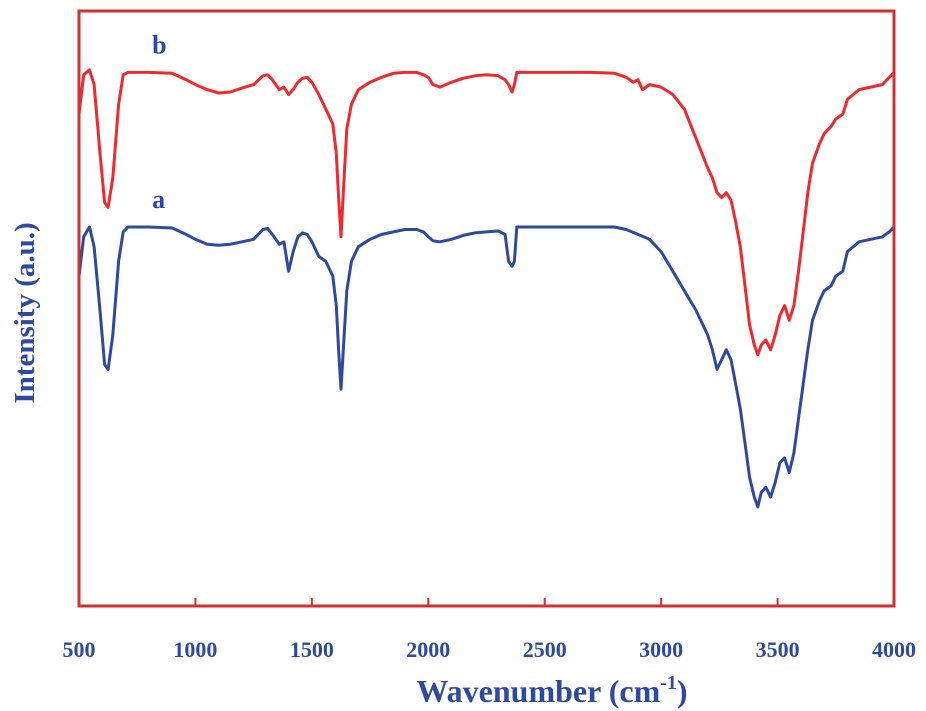 This screenshot has height=711, width=926. I want to click on y-axis-title: Intensity (a.u.), so click(25, 312).